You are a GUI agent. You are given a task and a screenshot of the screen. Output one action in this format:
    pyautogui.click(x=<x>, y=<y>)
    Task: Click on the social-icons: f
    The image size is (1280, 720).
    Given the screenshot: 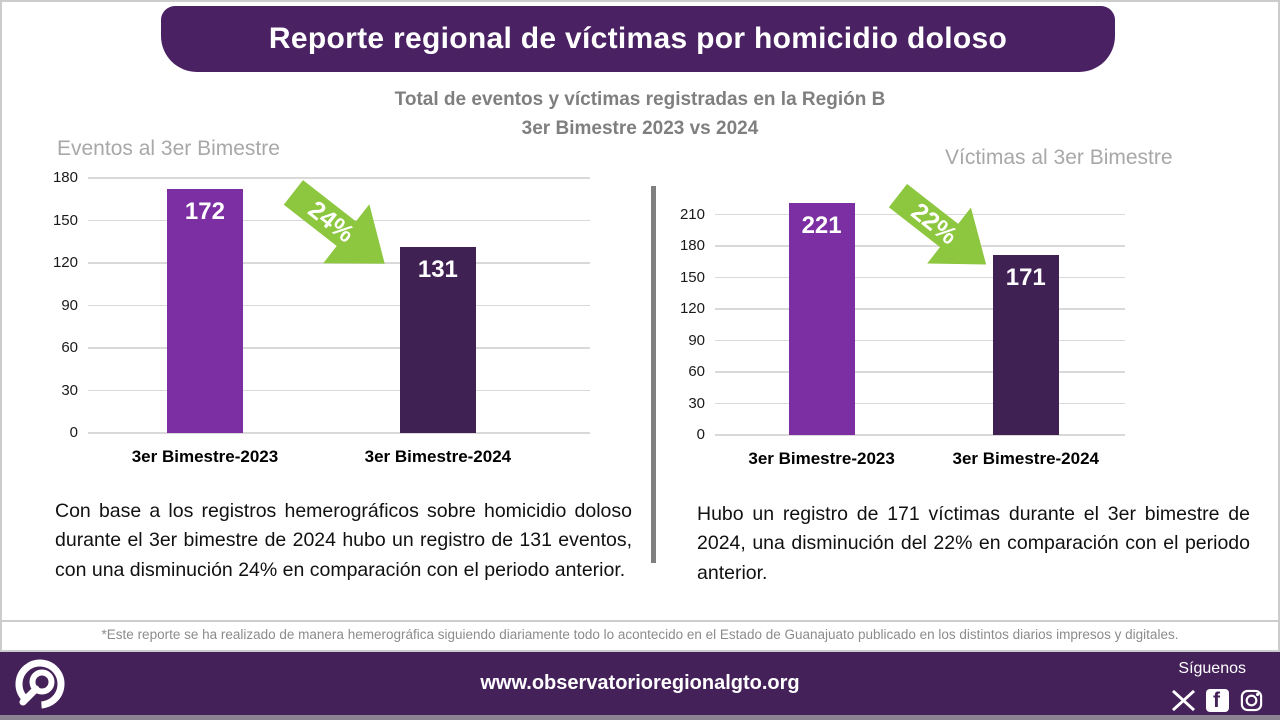 What is the action you would take?
    pyautogui.click(x=1217, y=700)
    